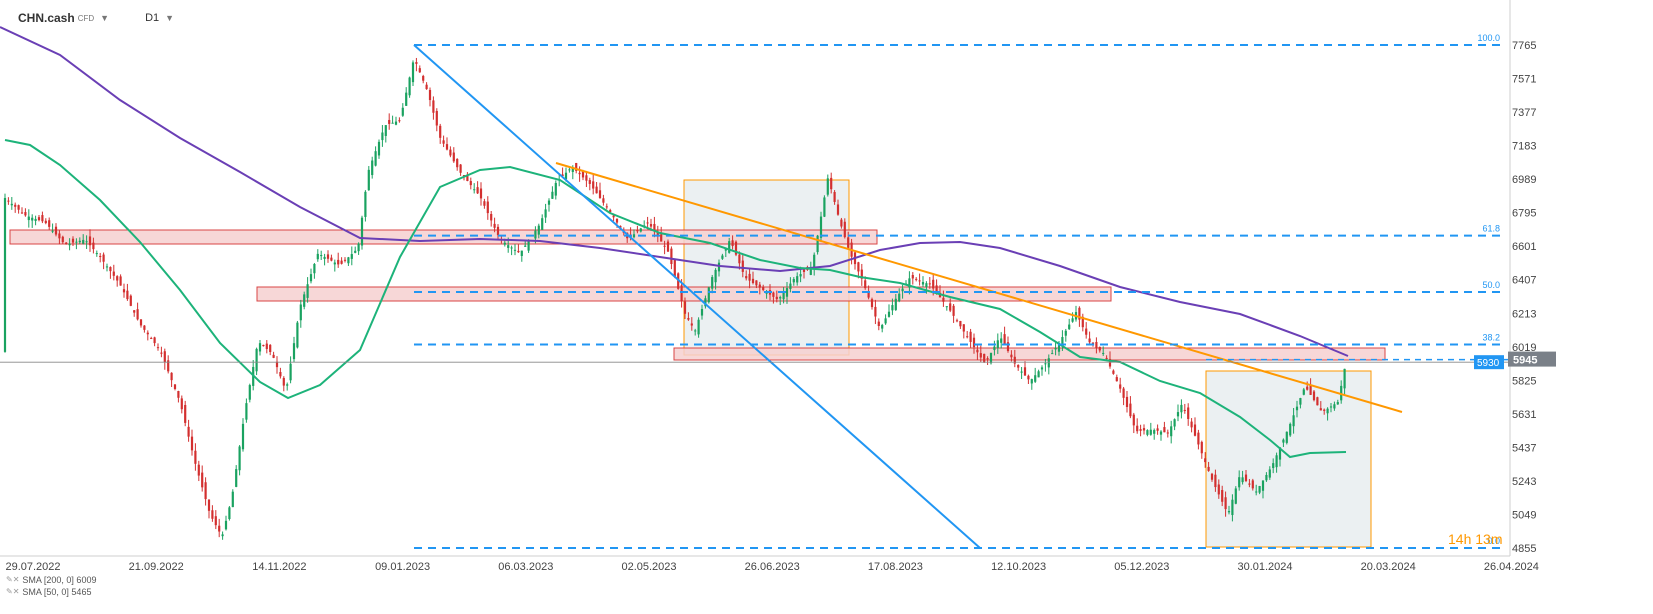  Describe the element at coordinates (1511, 567) in the screenshot. I see `x-tick-label: 26.04.2024` at that location.